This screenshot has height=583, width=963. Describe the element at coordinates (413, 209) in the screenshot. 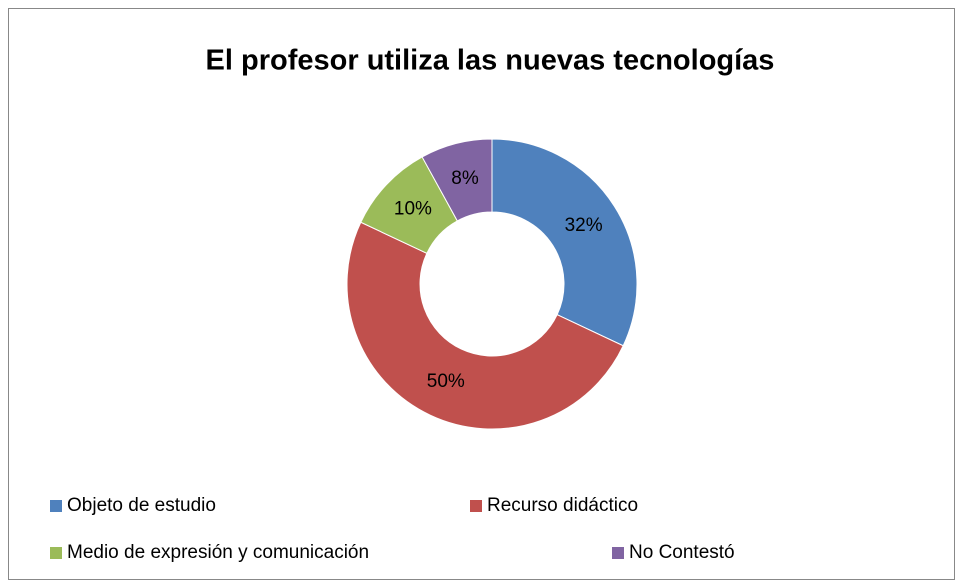

I see `data-label: 10%` at that location.